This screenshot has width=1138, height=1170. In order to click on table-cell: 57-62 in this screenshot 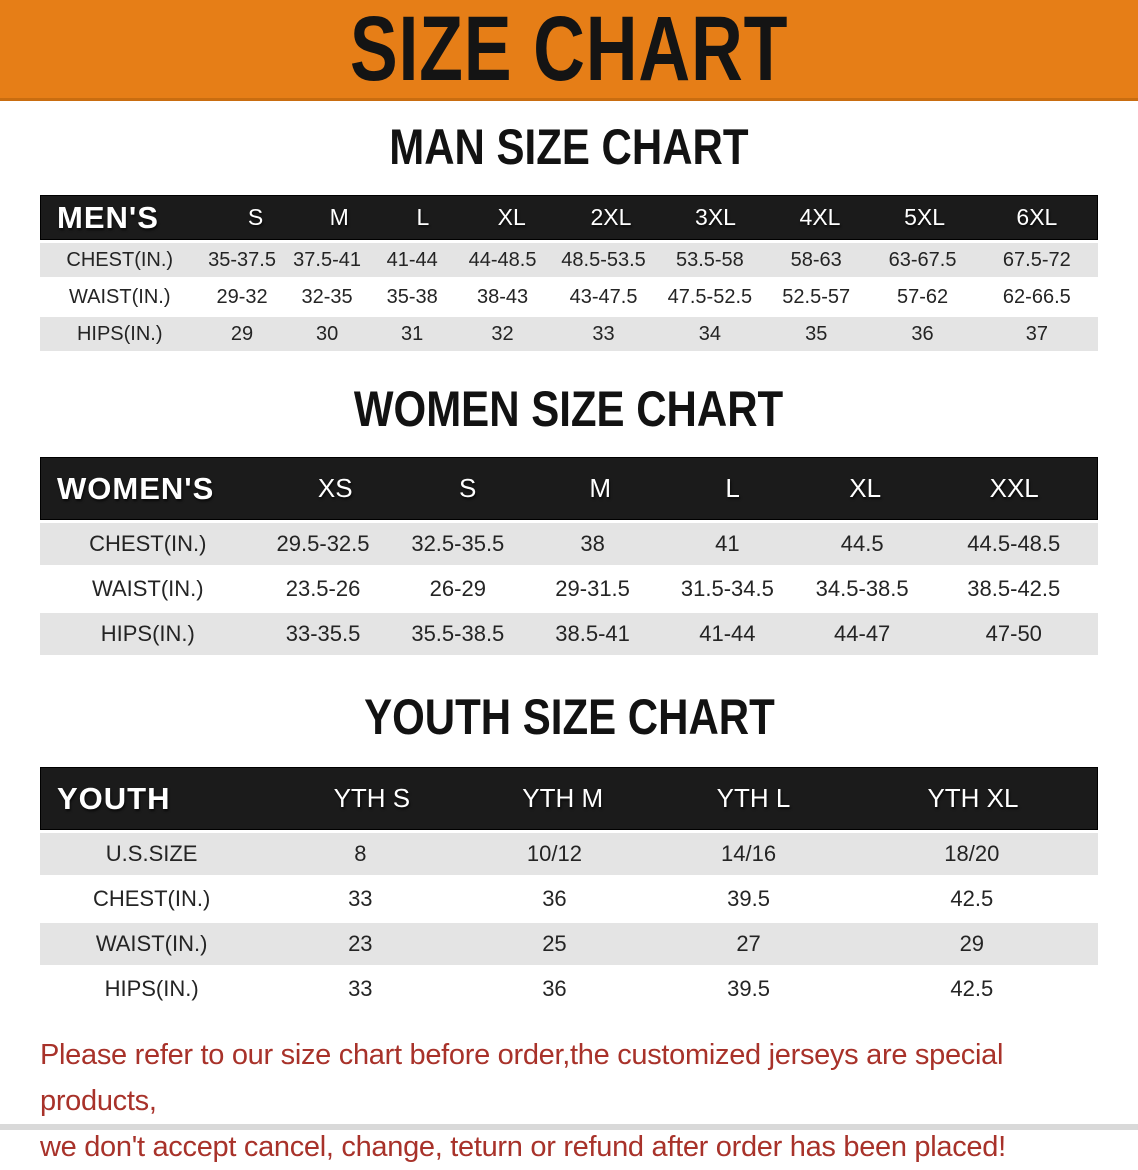, I will do `click(922, 296)`.